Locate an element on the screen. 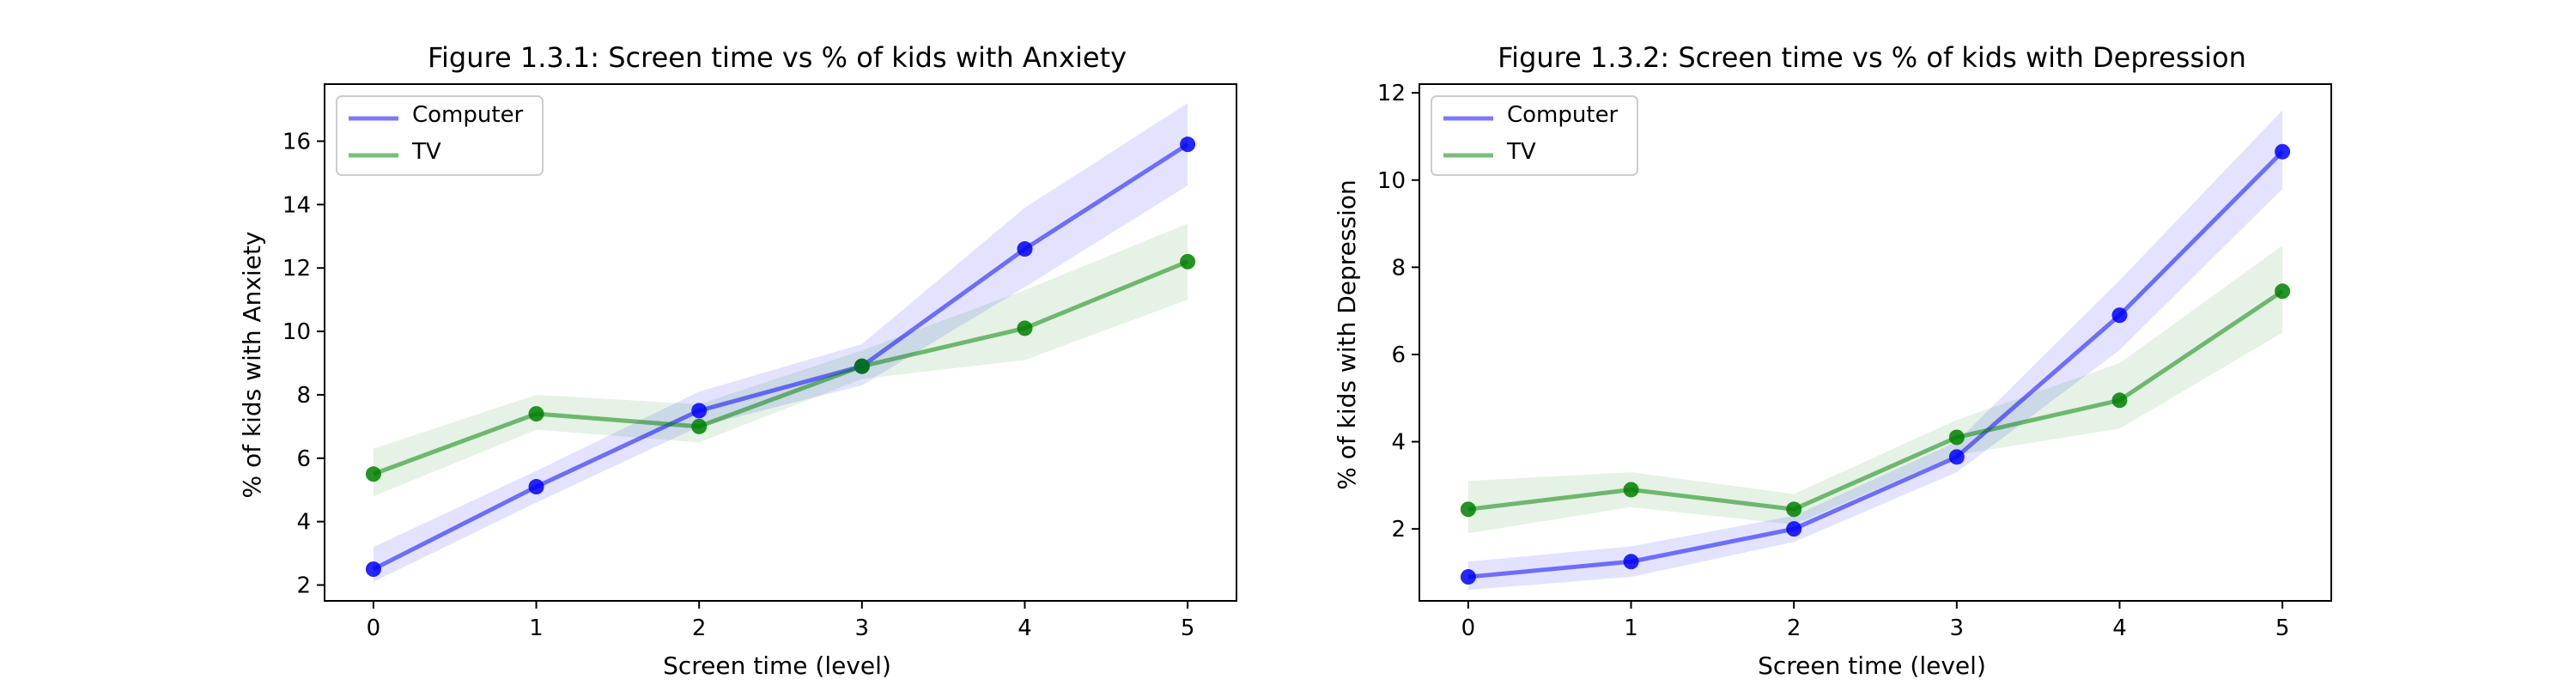  x-axis-label-anxiety: Screen time (level) is located at coordinates (777, 666).